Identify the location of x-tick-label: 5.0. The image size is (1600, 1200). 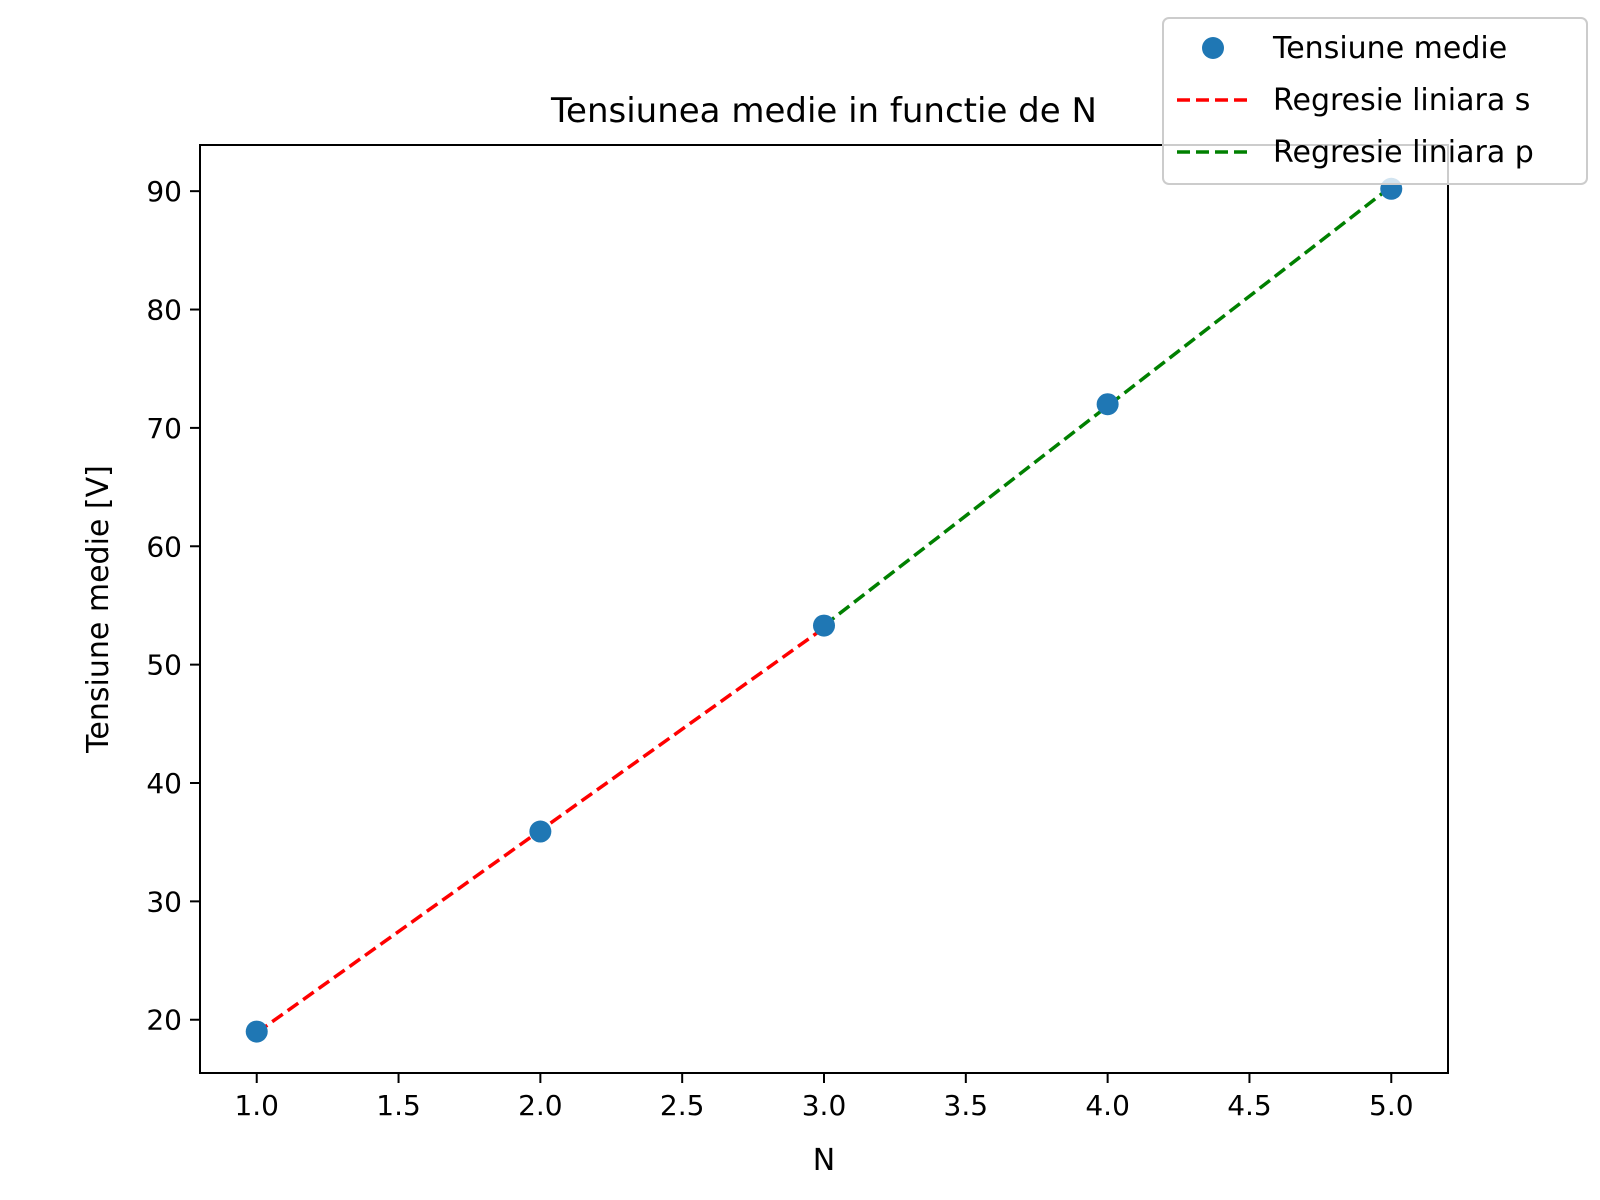
(1391, 1105).